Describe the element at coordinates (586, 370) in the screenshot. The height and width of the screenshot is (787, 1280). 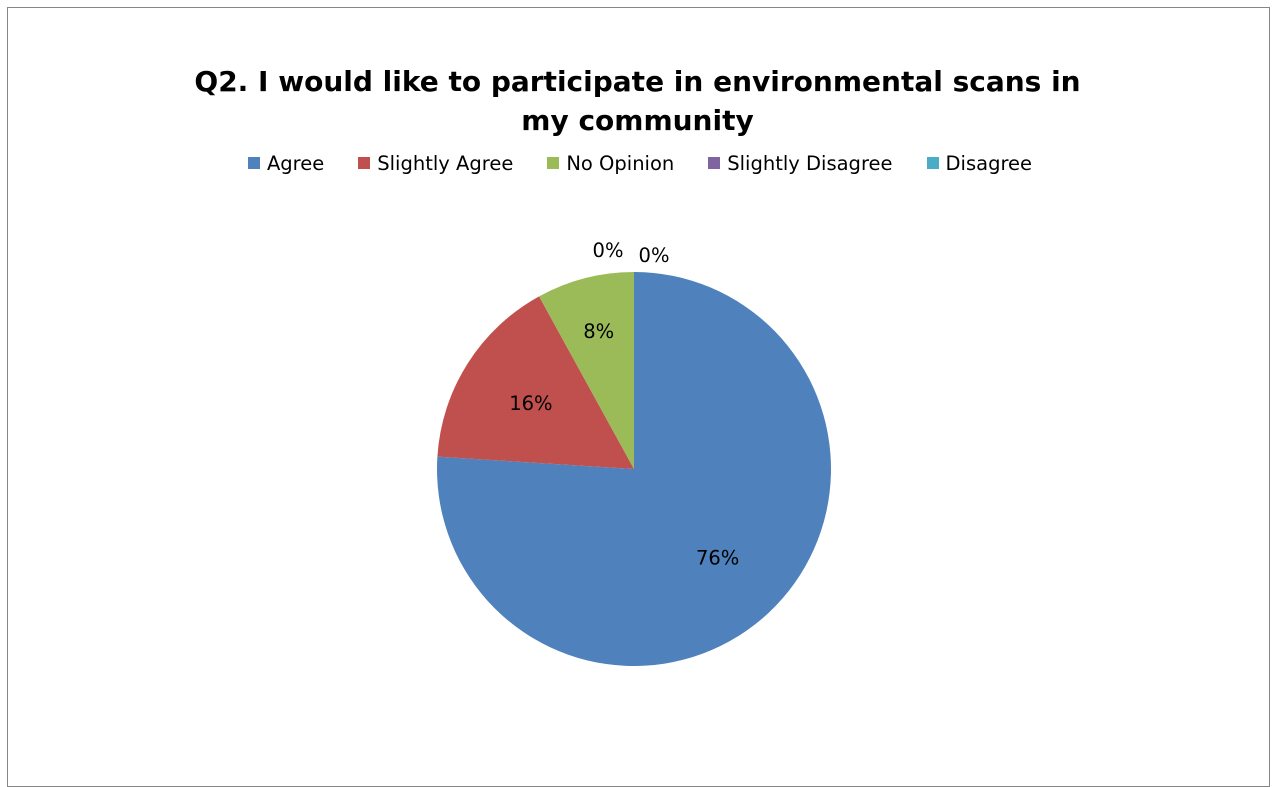
I see `pie-slice-no-opinion` at that location.